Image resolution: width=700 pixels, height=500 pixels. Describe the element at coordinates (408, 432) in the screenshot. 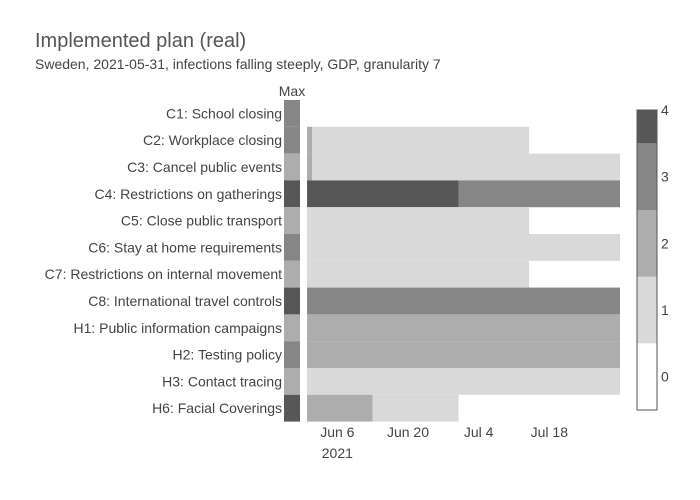

I see `x-tick-label: Jun 20` at that location.